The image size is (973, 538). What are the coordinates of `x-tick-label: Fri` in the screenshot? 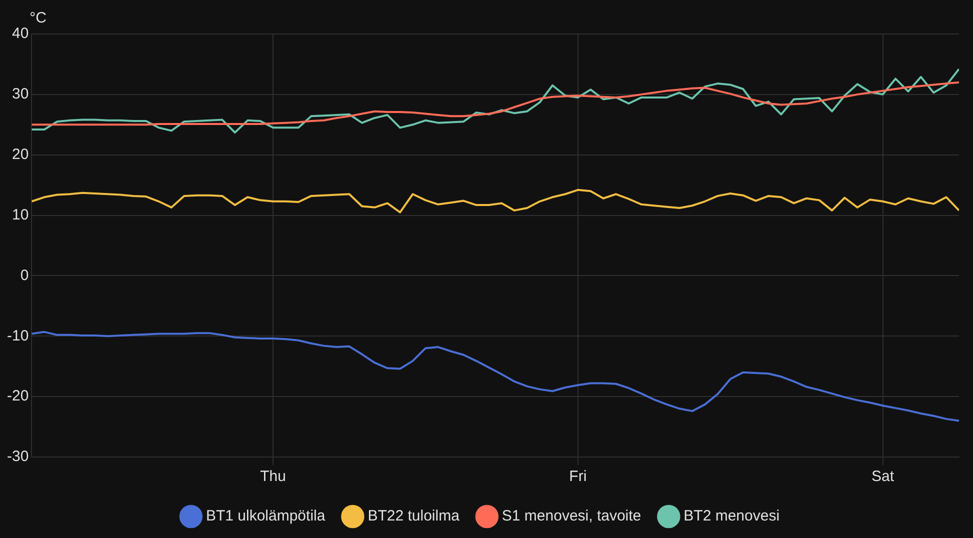 It's located at (578, 477).